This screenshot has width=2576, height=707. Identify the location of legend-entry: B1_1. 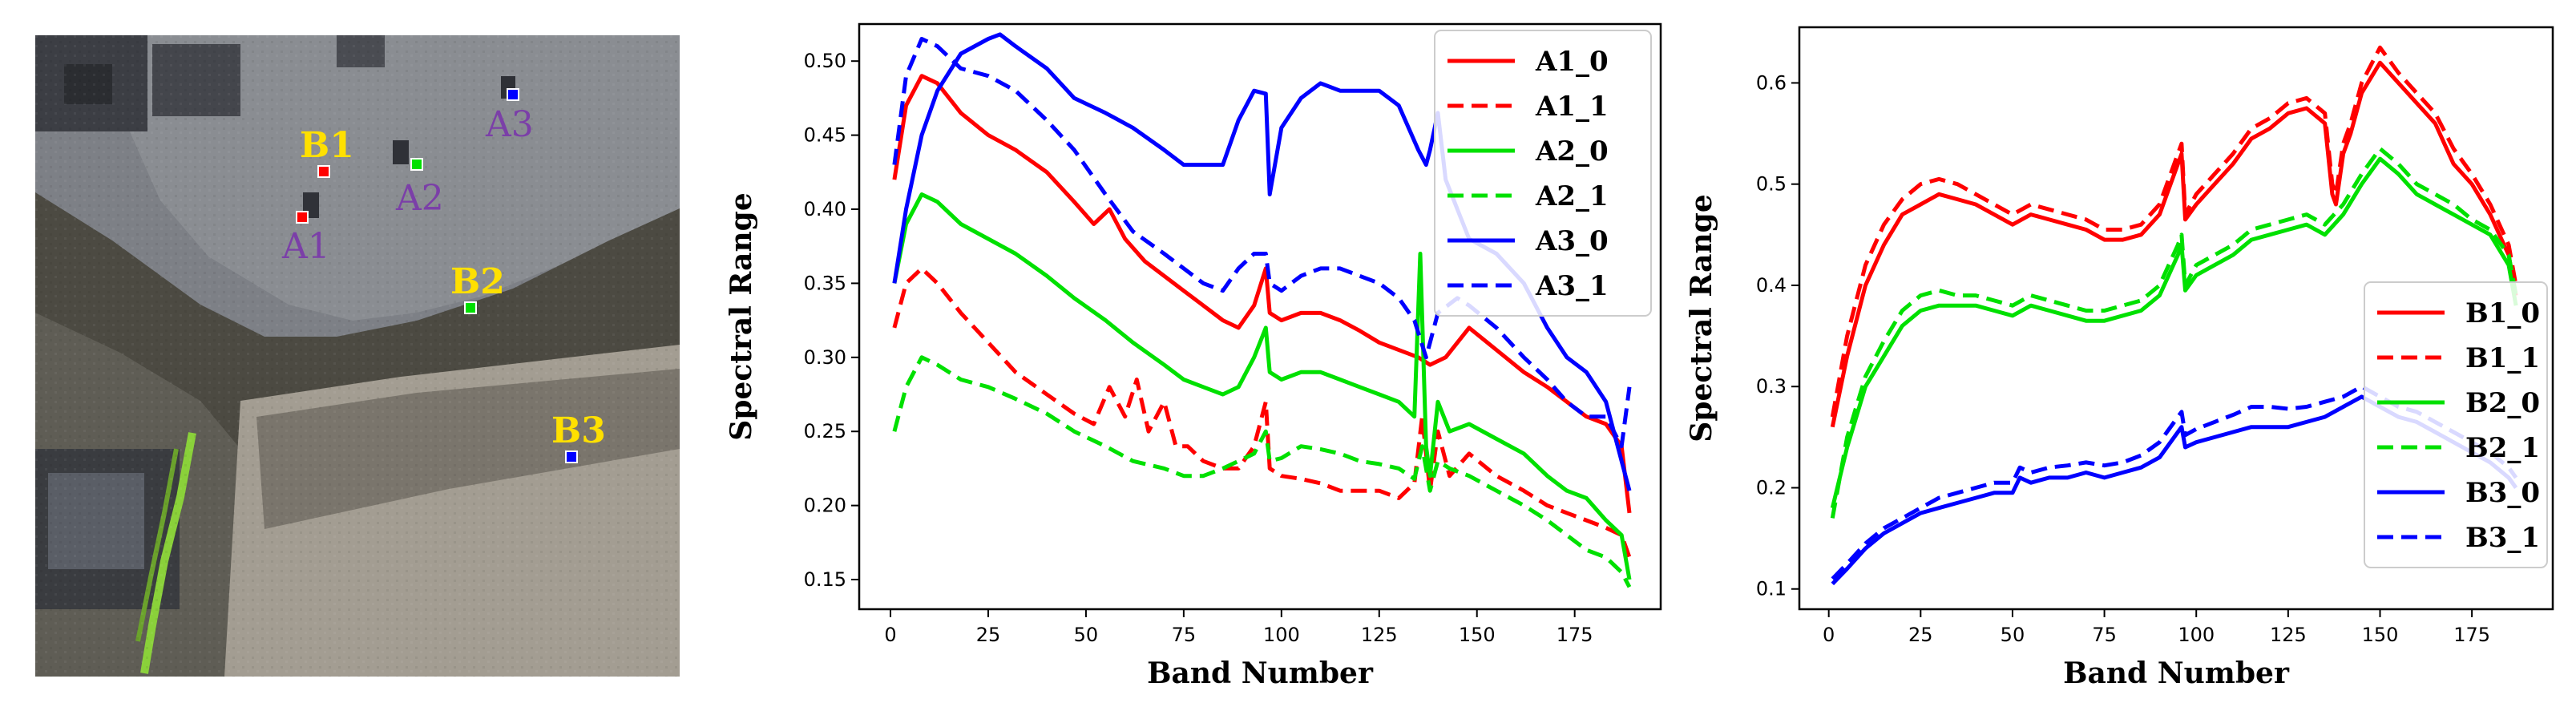
(2502, 358).